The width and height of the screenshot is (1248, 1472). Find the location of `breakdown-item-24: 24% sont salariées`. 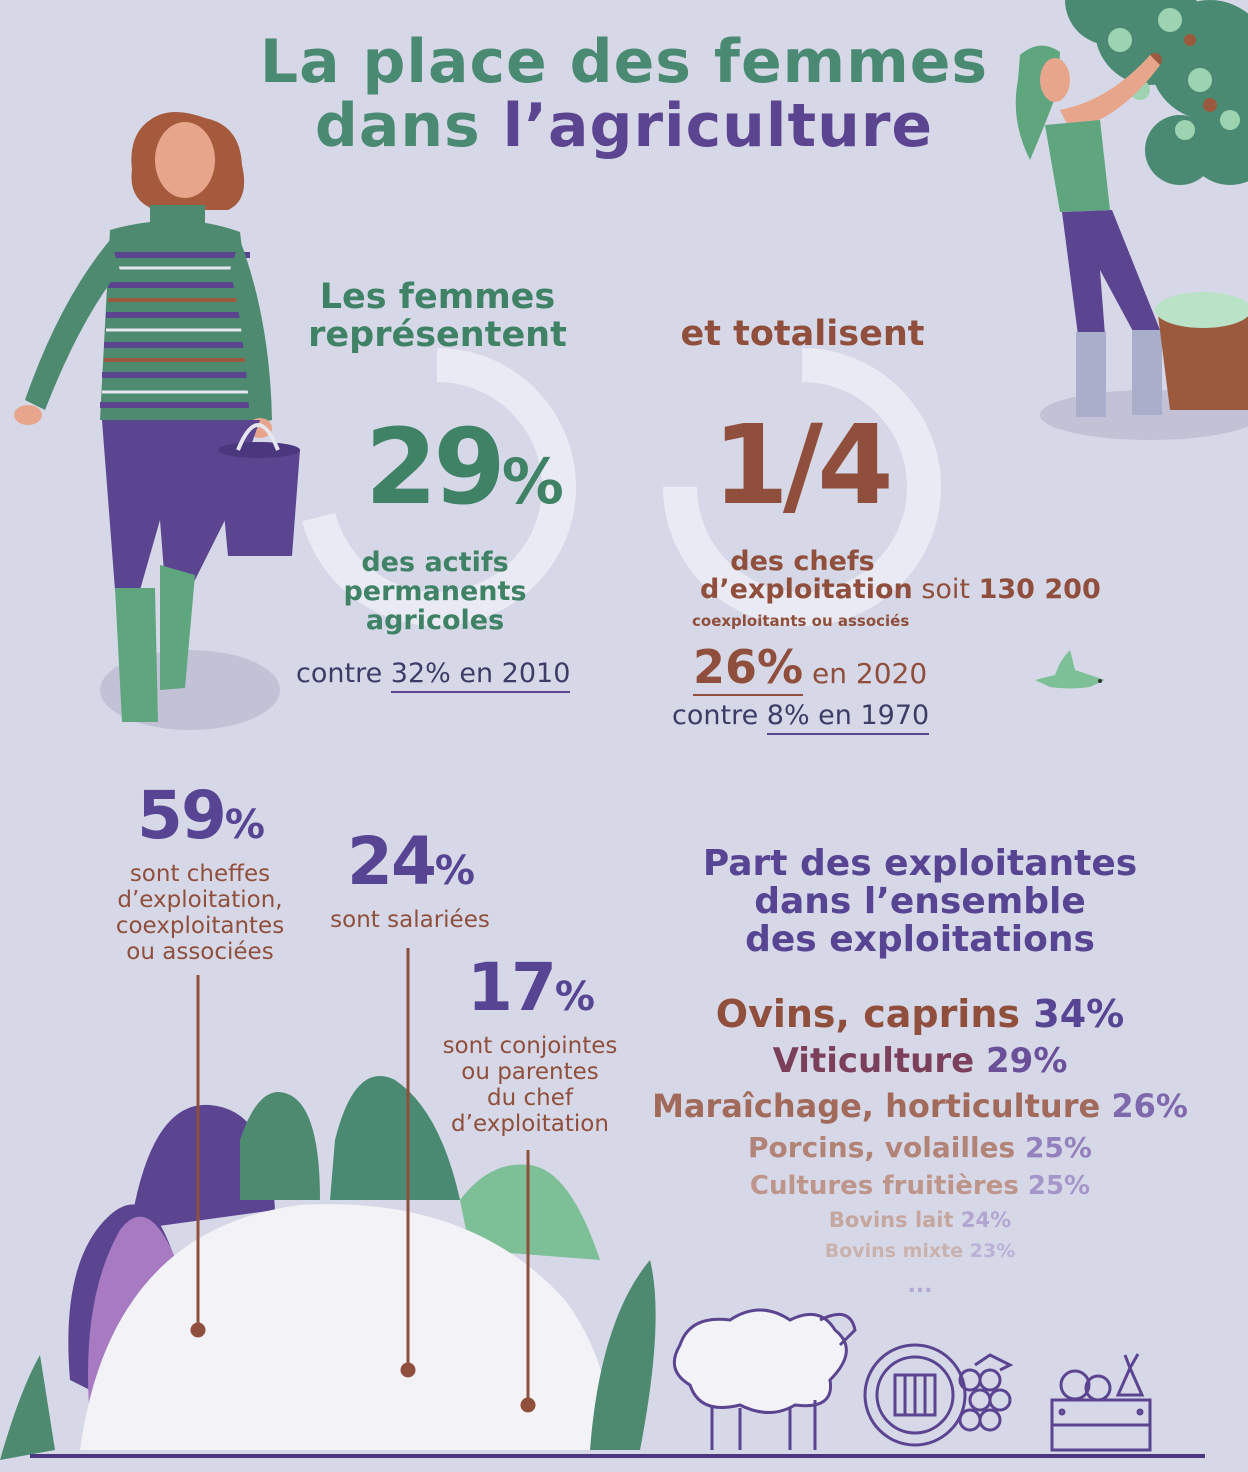

breakdown-item-24: 24% sont salariées is located at coordinates (410, 878).